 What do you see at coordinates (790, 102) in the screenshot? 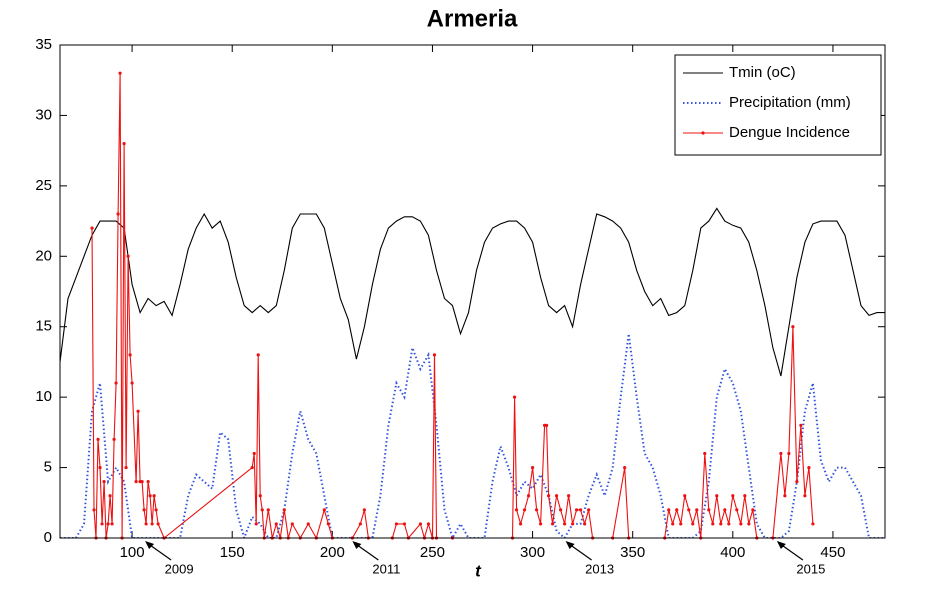
I see `legend-label: Precipitation (mm)` at bounding box center [790, 102].